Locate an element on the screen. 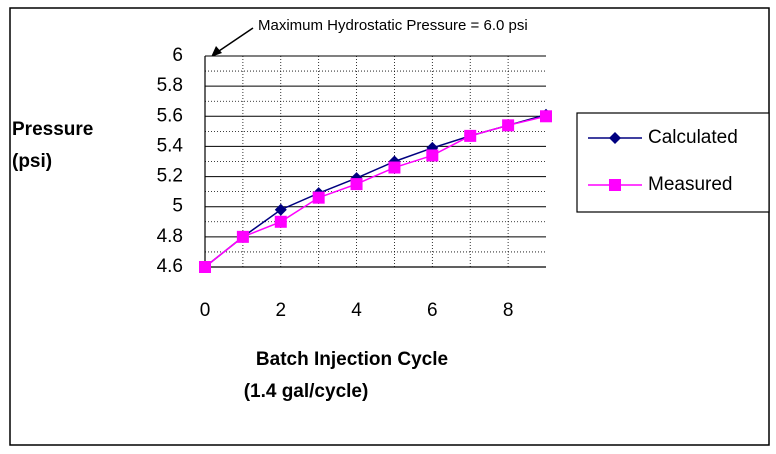 Image resolution: width=776 pixels, height=454 pixels. y-tick-label: 5.4 is located at coordinates (170, 145).